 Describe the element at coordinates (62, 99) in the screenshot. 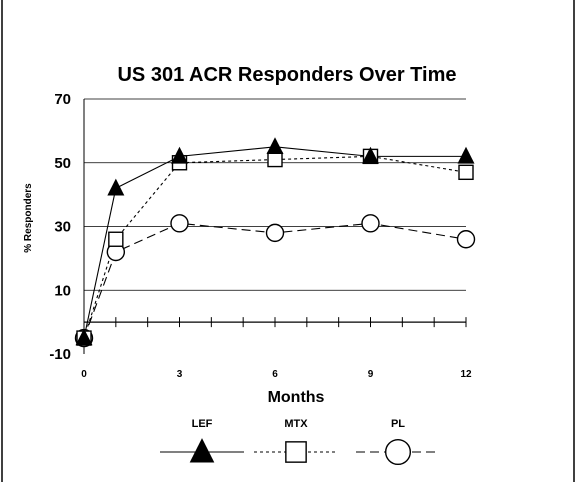

I see `y-tick-label: 70` at that location.